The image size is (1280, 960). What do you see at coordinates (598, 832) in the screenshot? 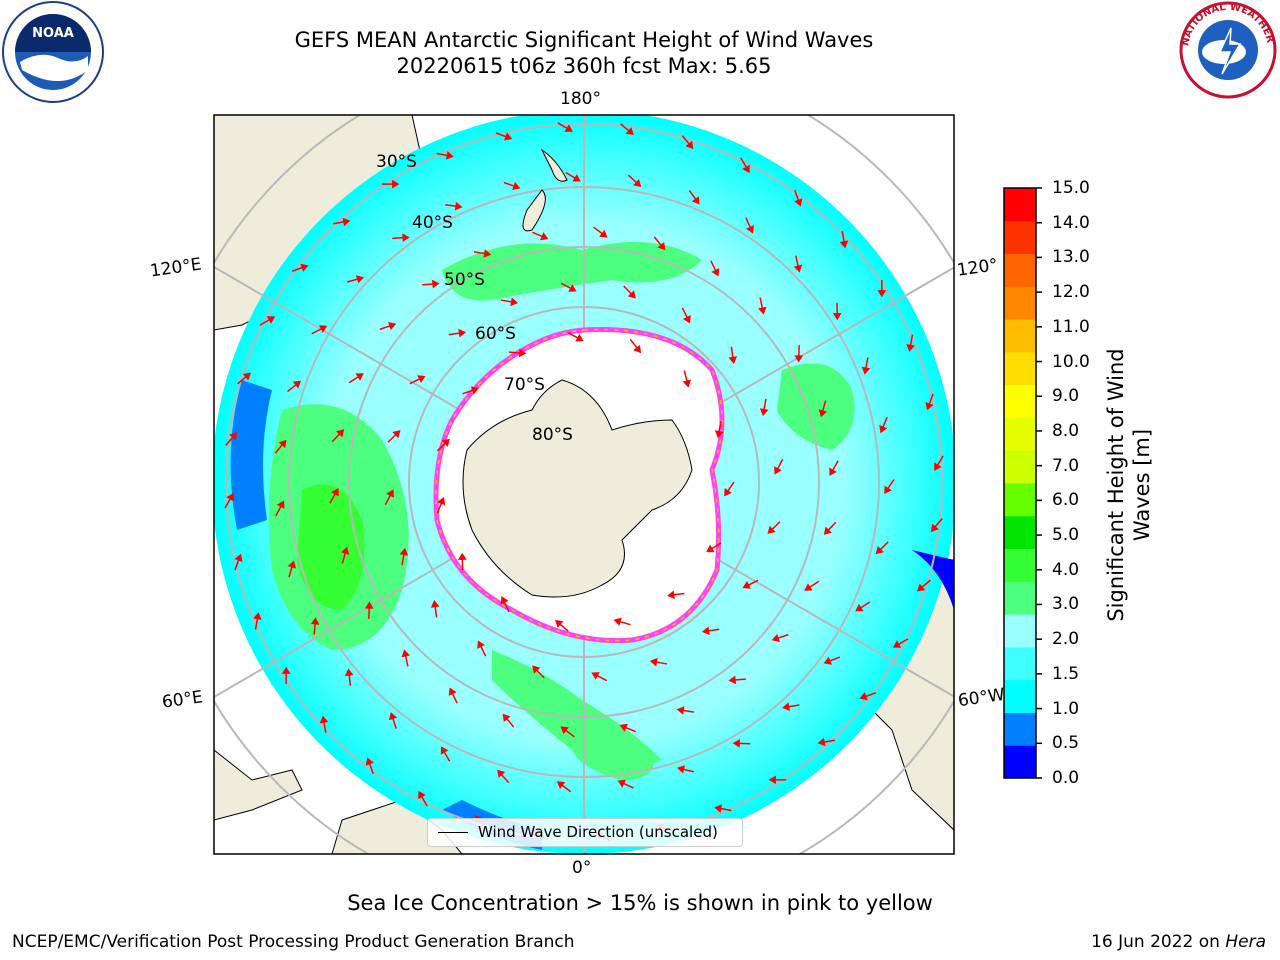
I see `legend-label: Wind Wave Direction (unscaled)` at bounding box center [598, 832].